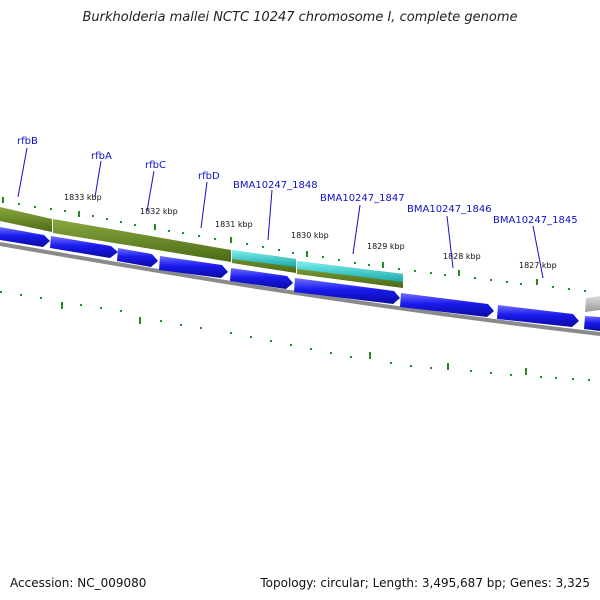  Describe the element at coordinates (592, 323) in the screenshot. I see `gene-arrow-next` at that location.